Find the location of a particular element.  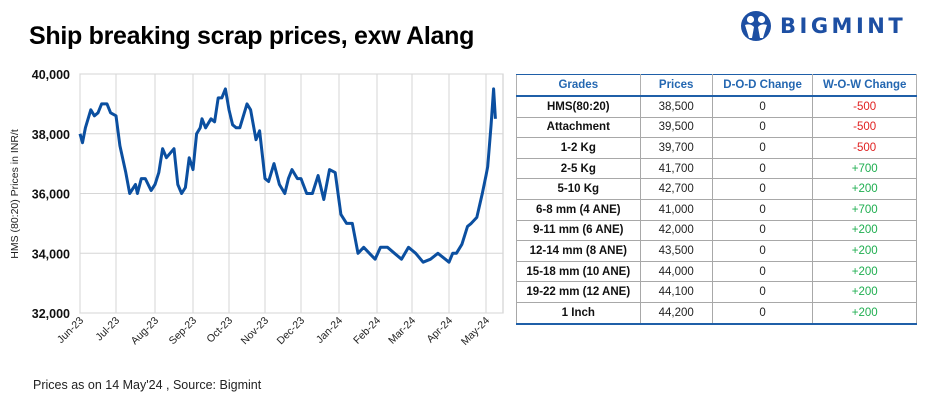

table-row: 19-22 mm (12 ANE) 44,100 0 +200 is located at coordinates (716, 292).